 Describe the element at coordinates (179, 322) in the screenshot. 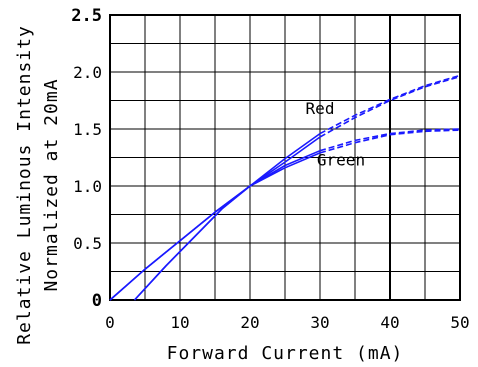

I see `x-tick-label: 10` at that location.